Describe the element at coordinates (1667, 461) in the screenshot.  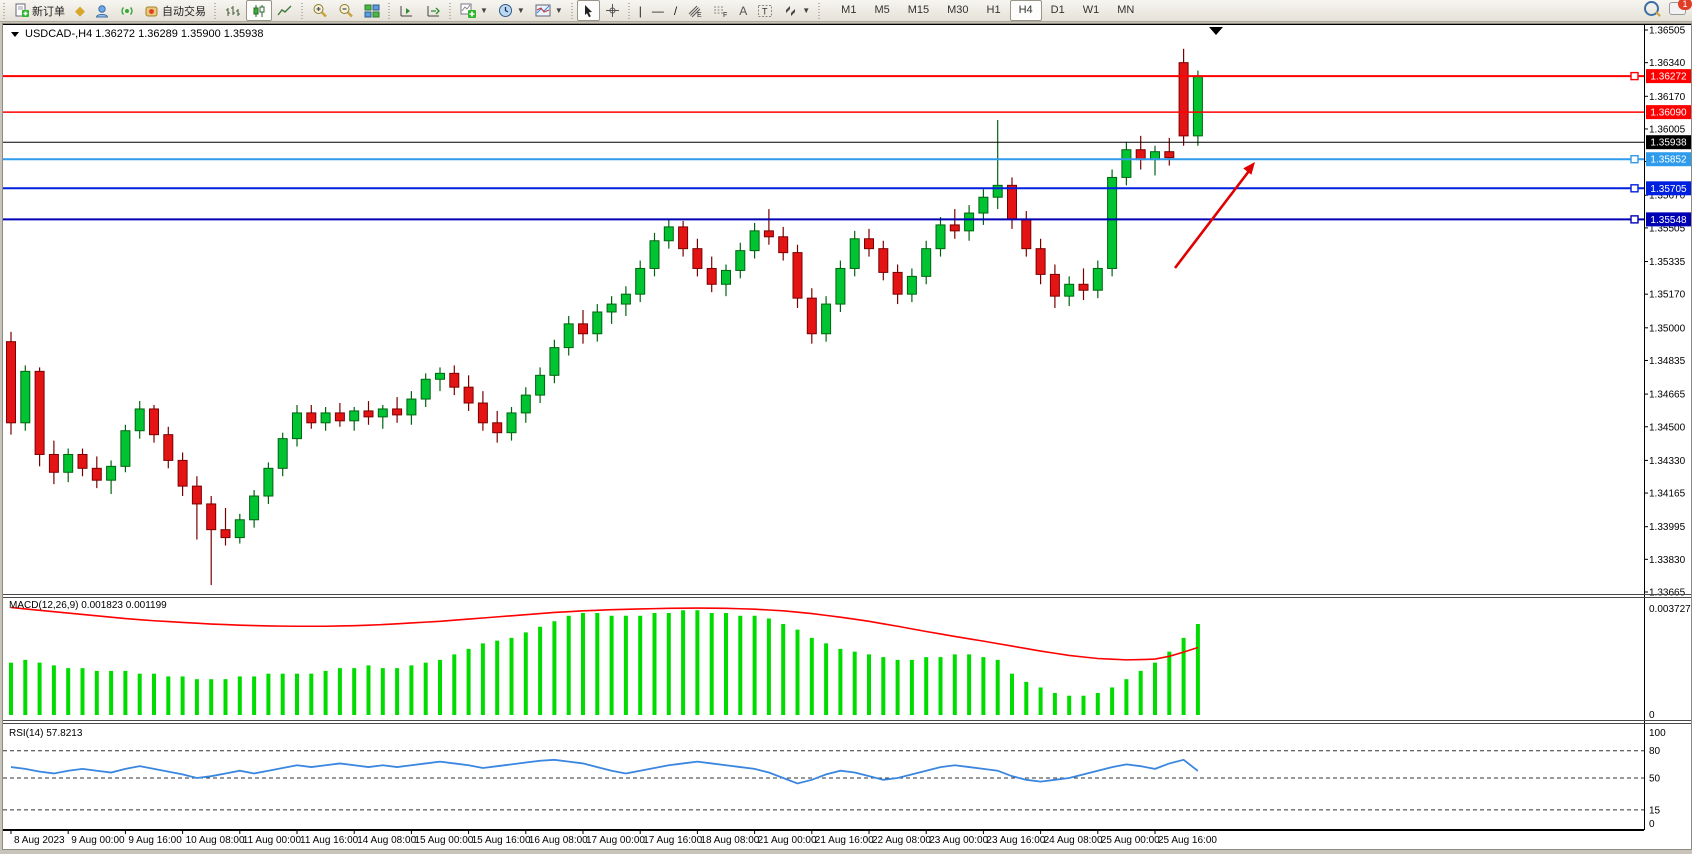
I see `svg-text: 1.34330` at that location.